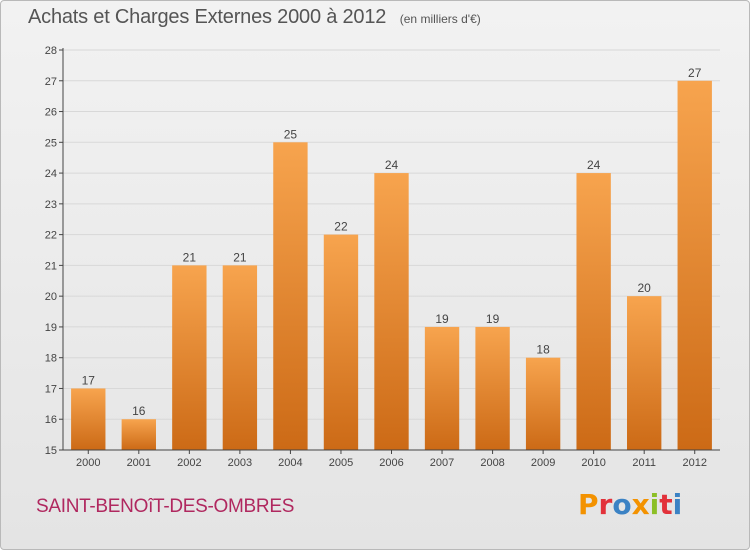 The width and height of the screenshot is (750, 550). What do you see at coordinates (290, 463) in the screenshot?
I see `x-tick-label: 2004` at bounding box center [290, 463].